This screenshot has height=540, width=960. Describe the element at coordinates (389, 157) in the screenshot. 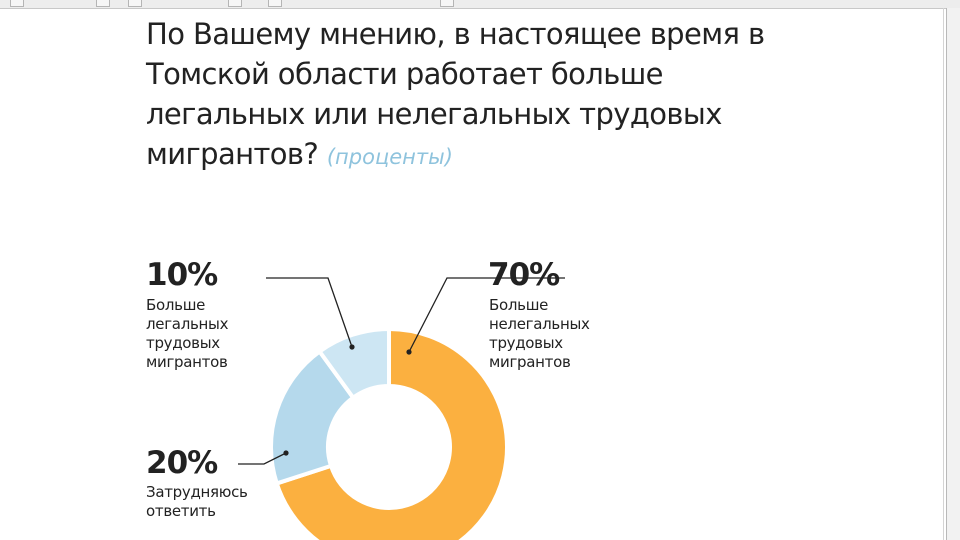

I see `title-unit: (проценты)` at that location.